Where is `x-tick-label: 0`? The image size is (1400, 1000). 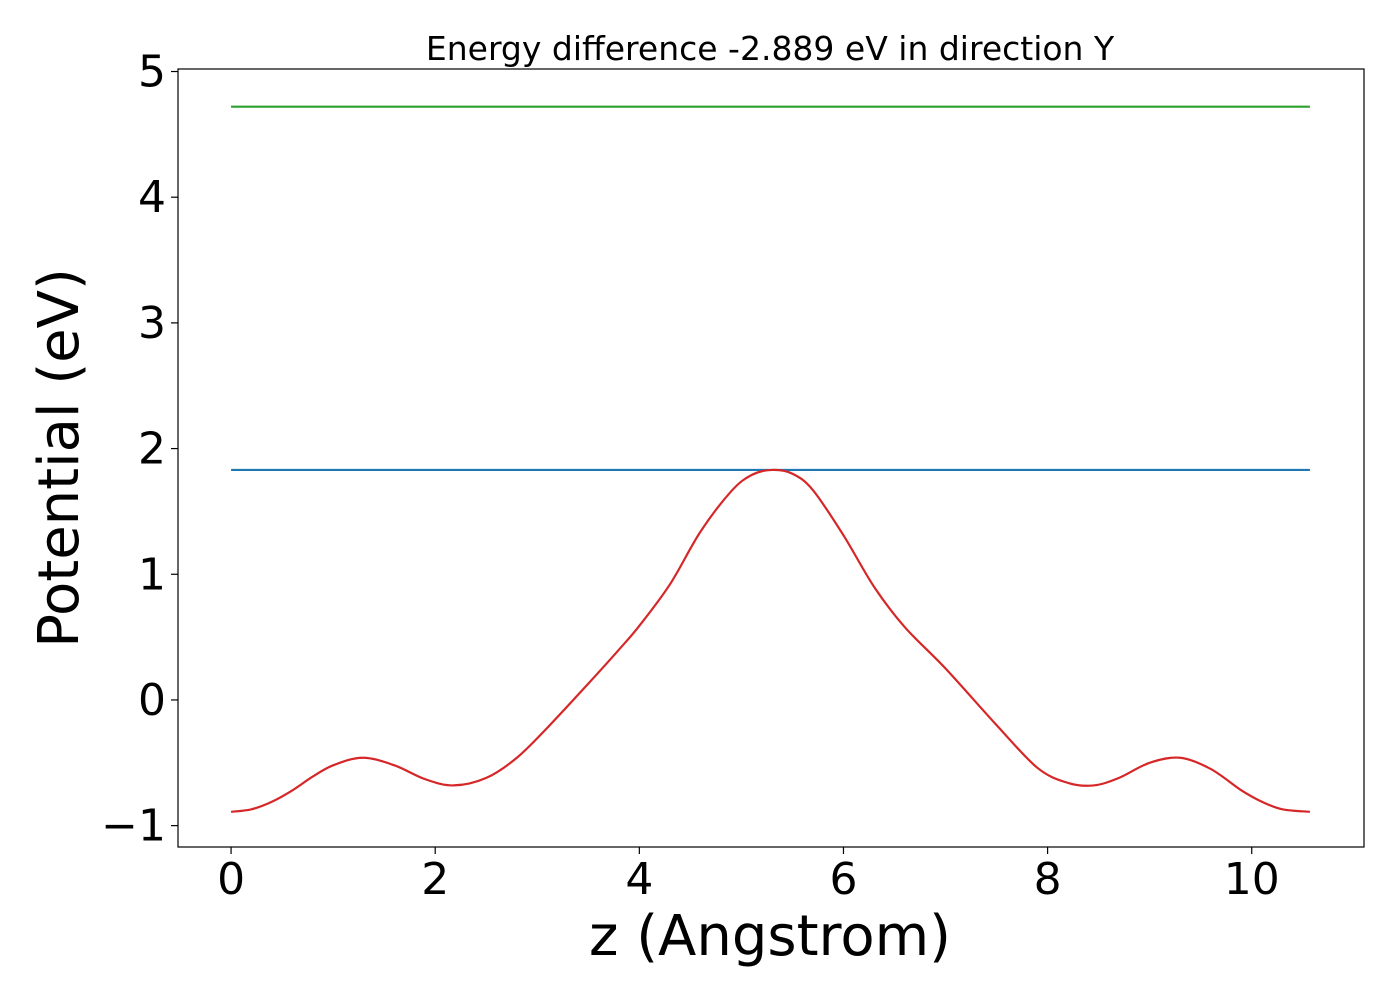
x-tick-label: 0 is located at coordinates (231, 879).